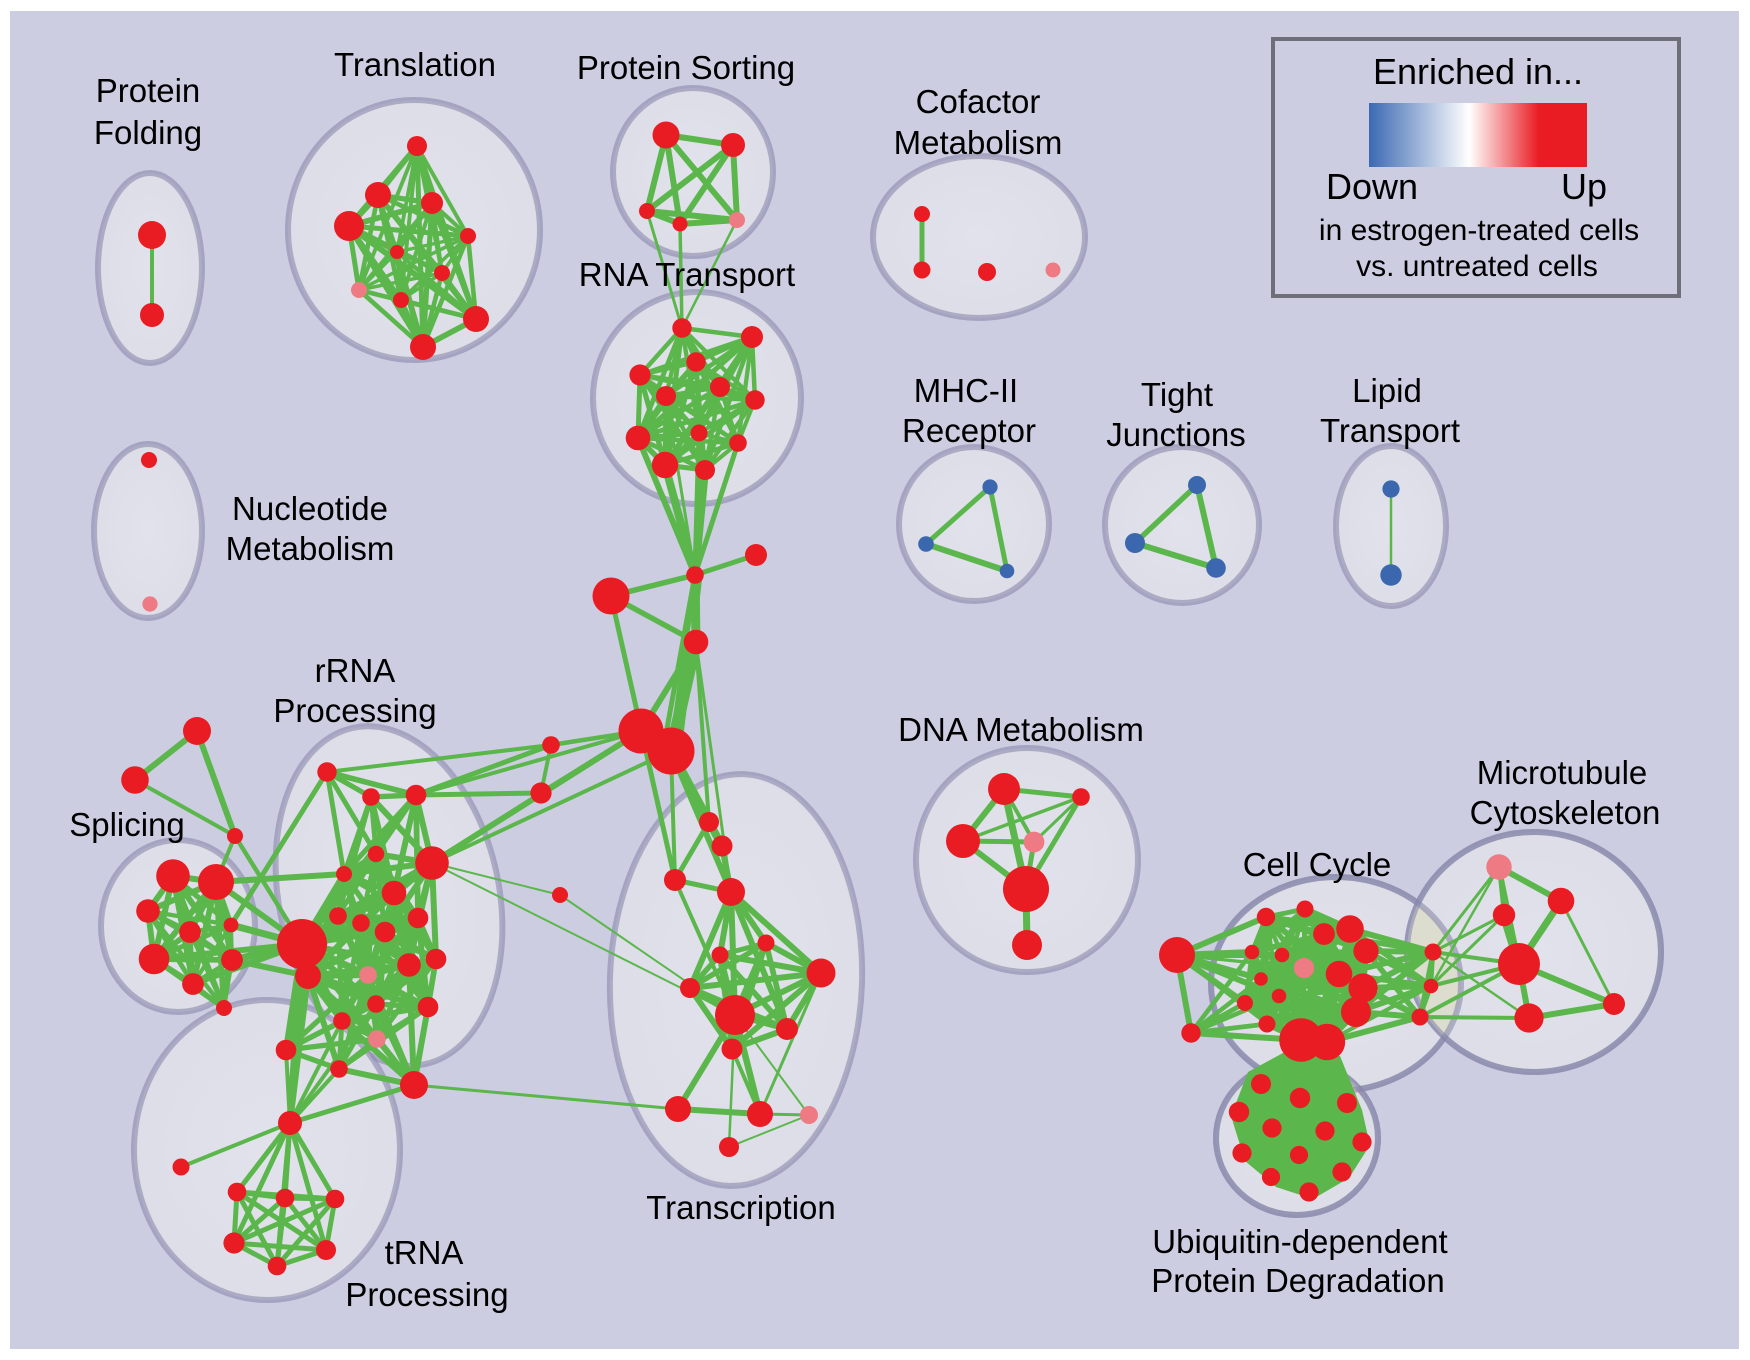 This screenshot has width=1750, height=1360. Describe the element at coordinates (686, 67) in the screenshot. I see `svg-text: Protein Sorting` at that location.